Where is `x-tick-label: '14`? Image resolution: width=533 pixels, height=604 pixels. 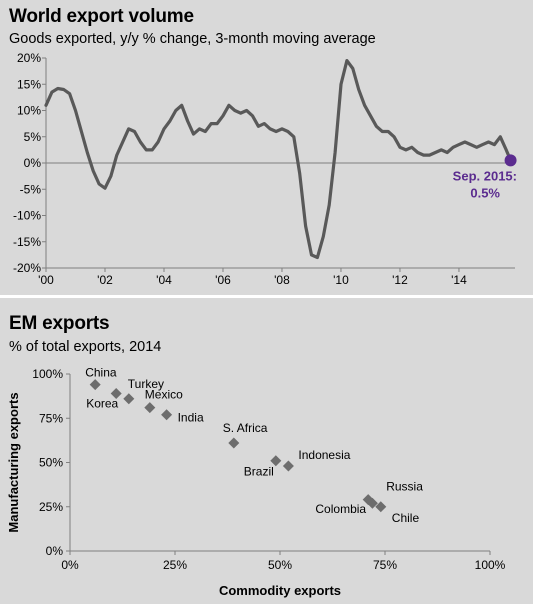 x-tick-label: '14 is located at coordinates (459, 280).